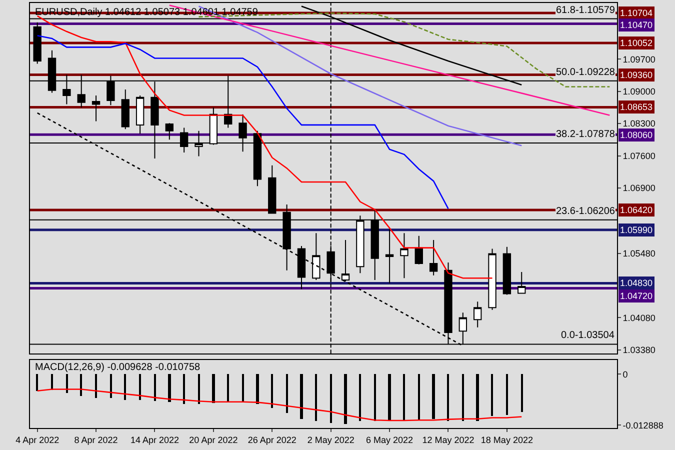 This screenshot has width=675, height=450. Describe the element at coordinates (636, 135) in the screenshot. I see `ref-line-label: 1.08060` at that location.